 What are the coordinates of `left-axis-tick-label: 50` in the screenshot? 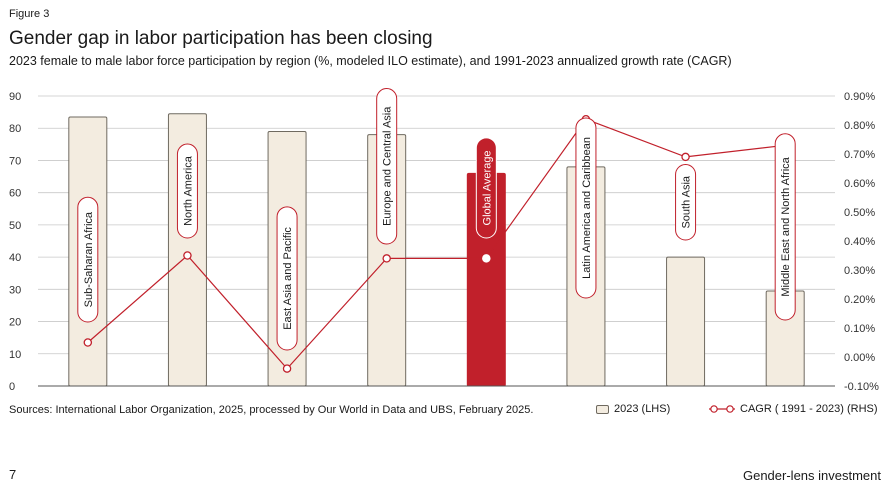 It's located at (15, 226).